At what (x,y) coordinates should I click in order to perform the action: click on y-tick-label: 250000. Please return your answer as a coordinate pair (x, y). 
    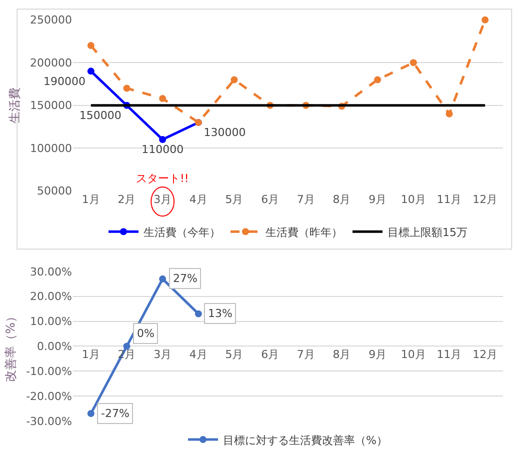
    Looking at the image, I should click on (51, 20).